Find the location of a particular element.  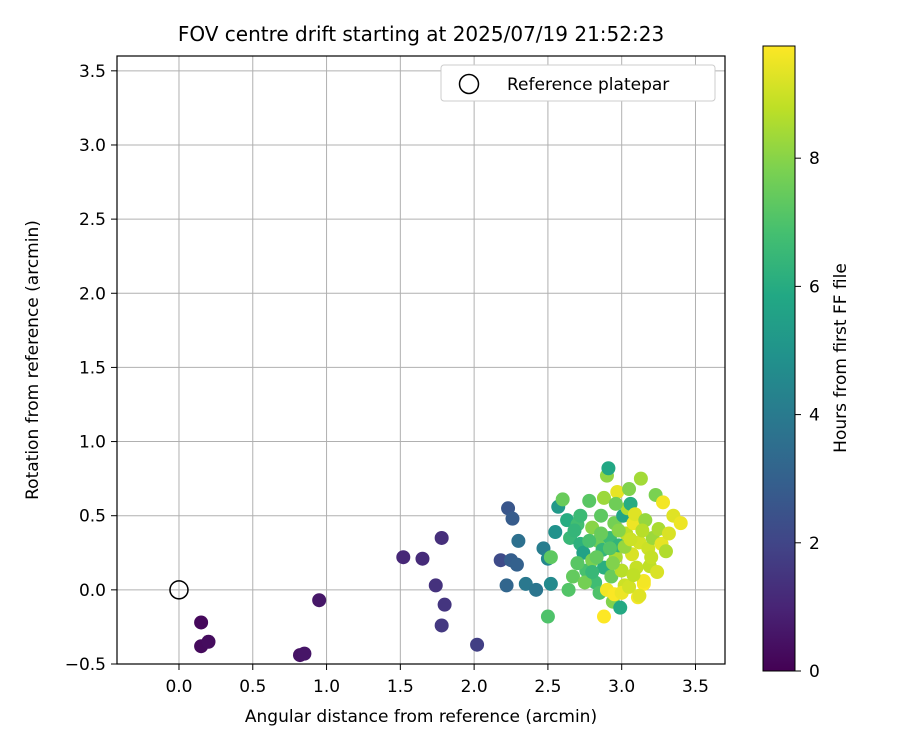

colorbar-label: Hours from first FF file is located at coordinates (841, 358).